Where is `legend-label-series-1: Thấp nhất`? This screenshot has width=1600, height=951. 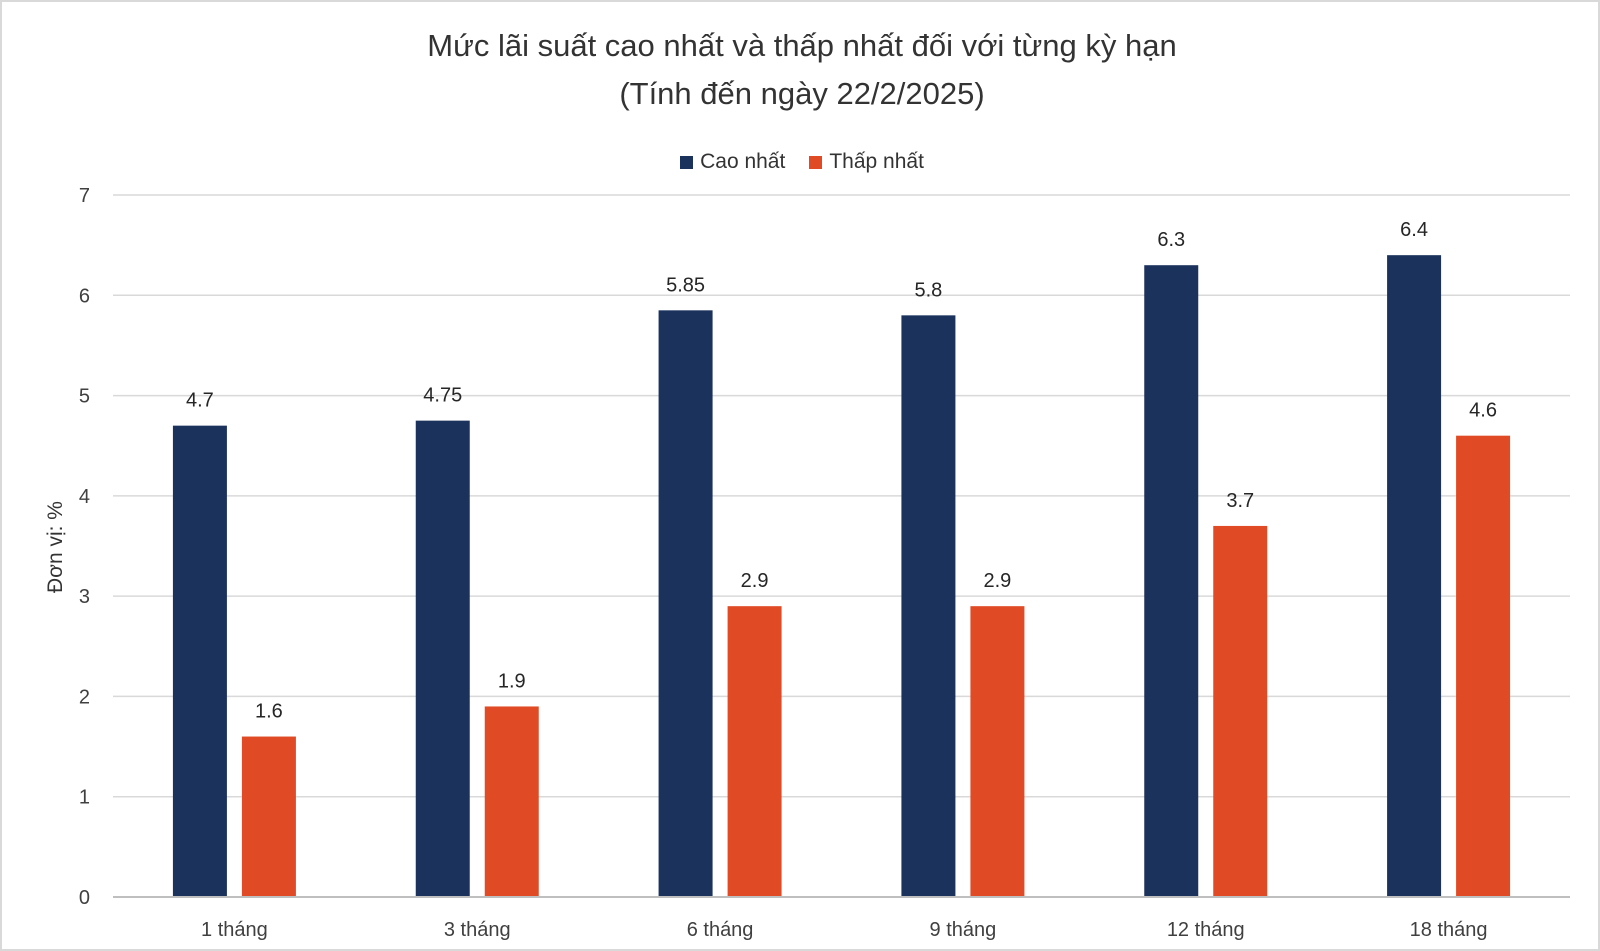 legend-label-series-1: Thấp nhất is located at coordinates (876, 161).